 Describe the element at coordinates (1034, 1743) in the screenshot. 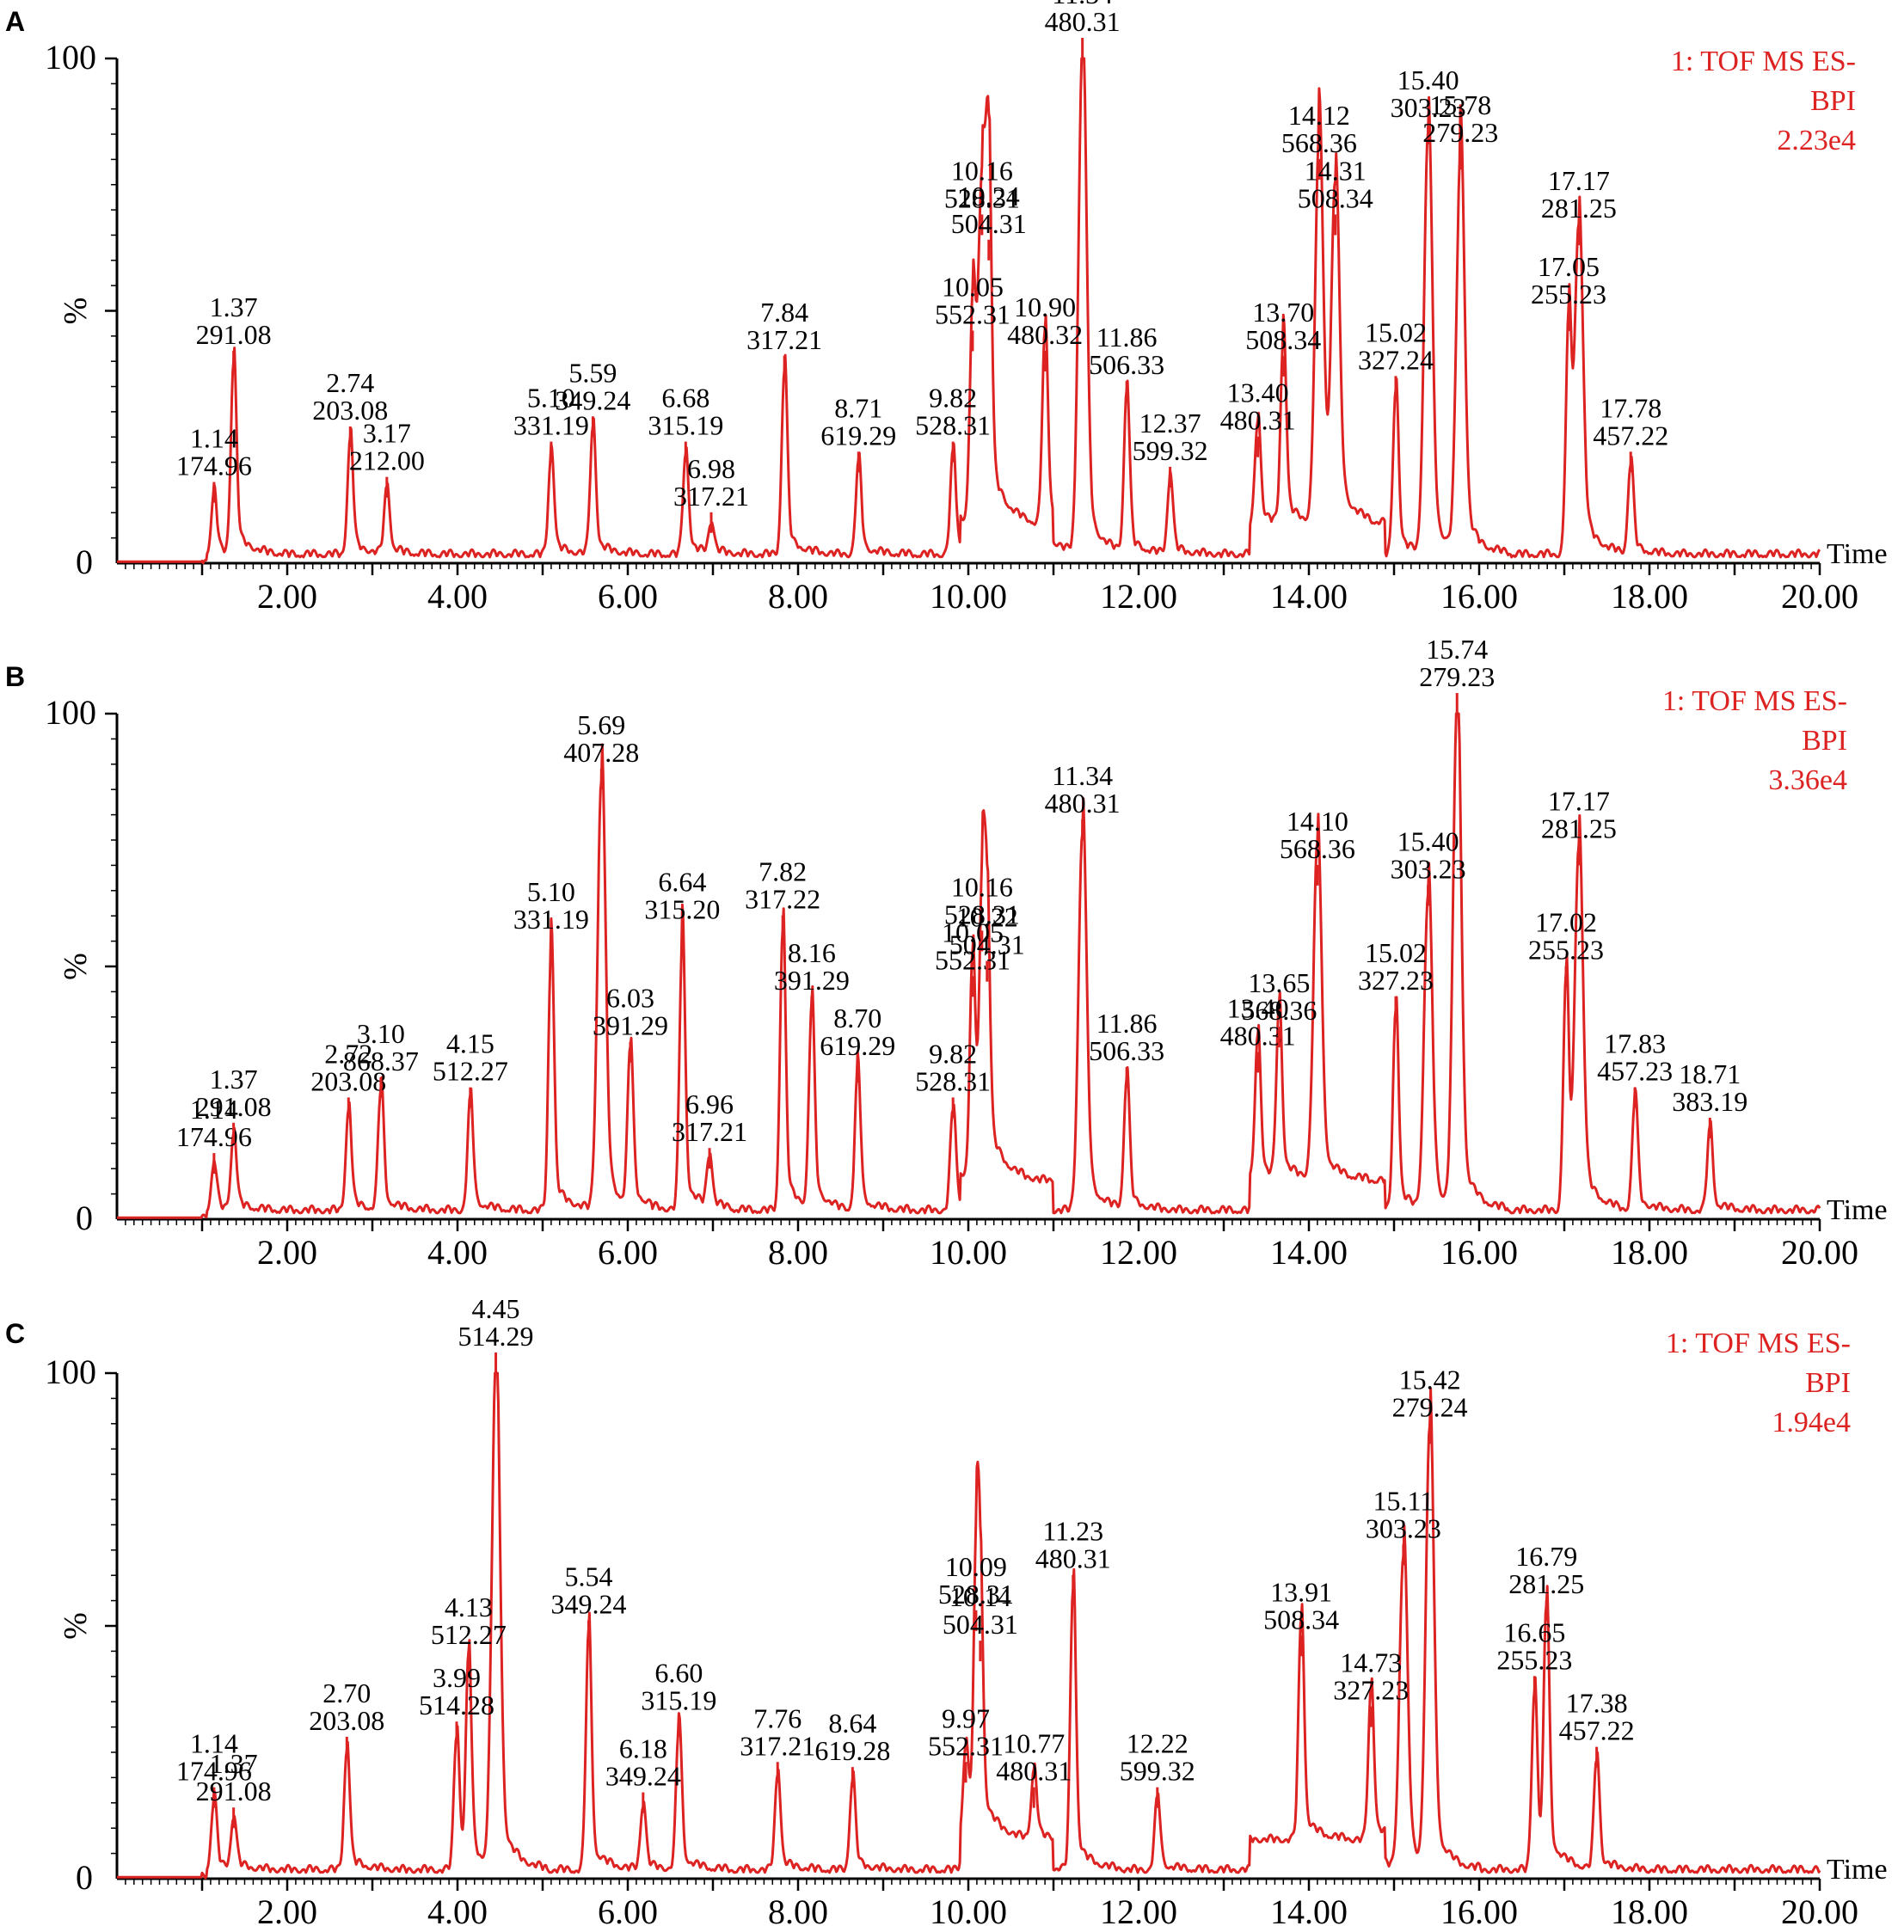

I see `peak-rt-label: 10.77` at that location.